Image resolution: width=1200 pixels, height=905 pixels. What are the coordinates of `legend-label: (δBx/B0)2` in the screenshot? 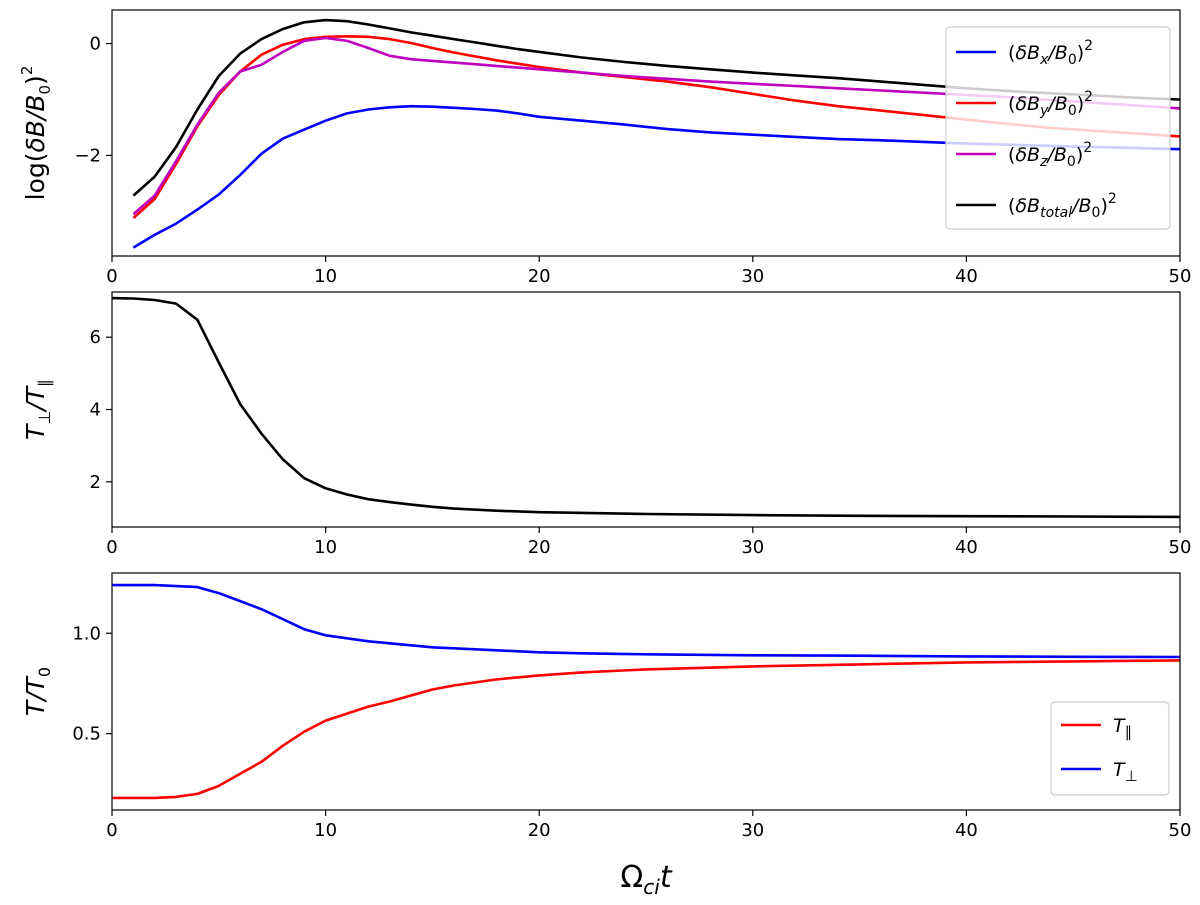 It's located at (1050, 53).